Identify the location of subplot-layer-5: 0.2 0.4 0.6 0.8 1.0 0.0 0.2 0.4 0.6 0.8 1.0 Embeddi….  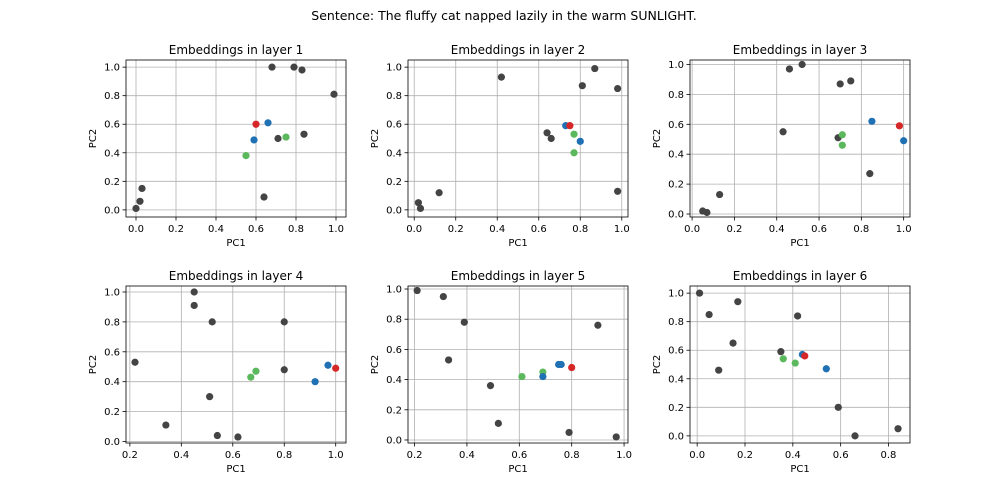
(501, 372).